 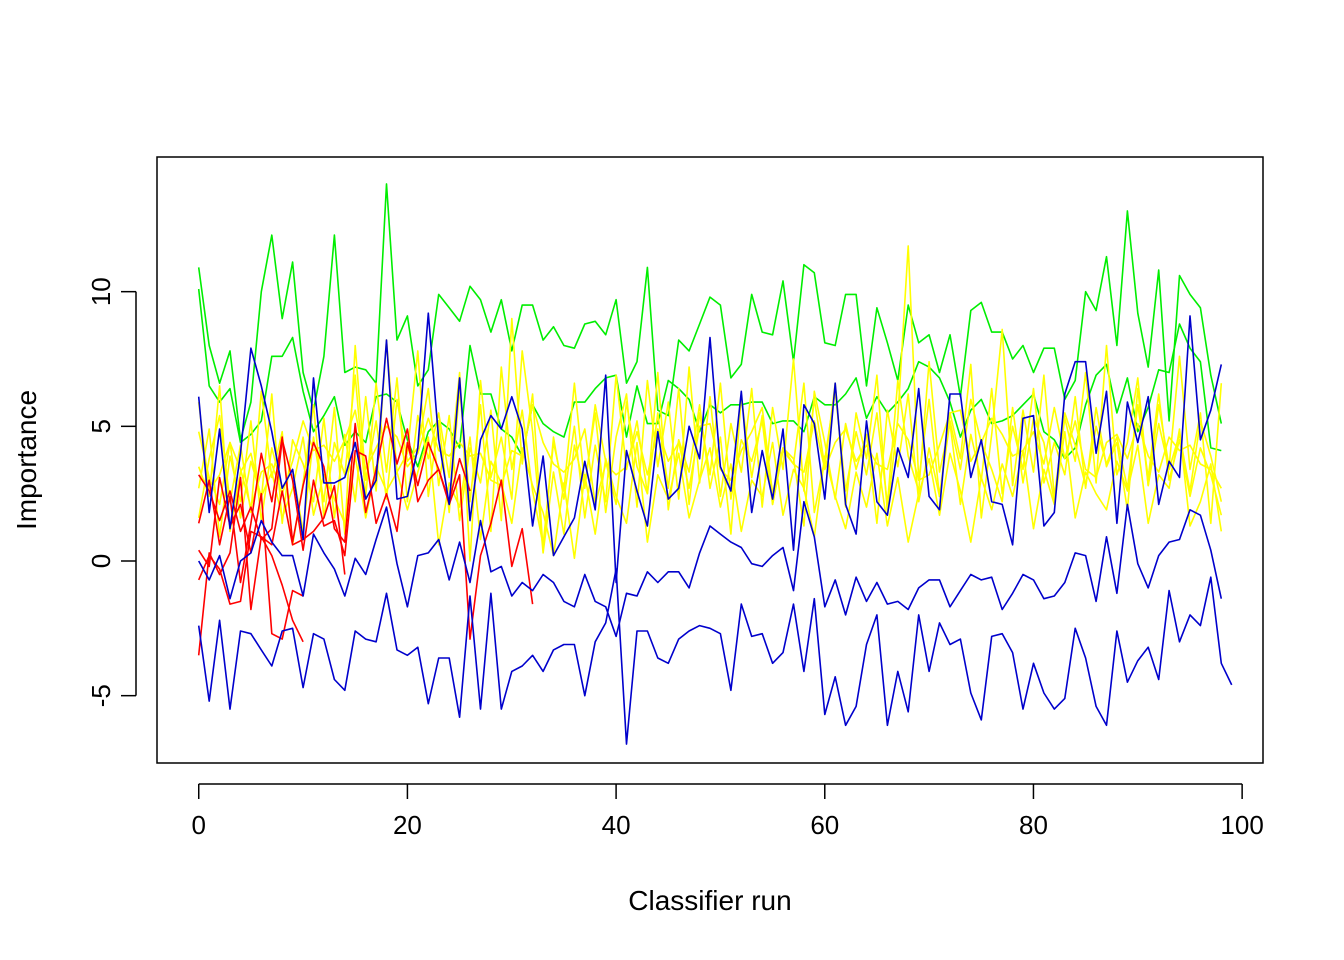 I want to click on x-tick-label: 0, so click(x=199, y=825).